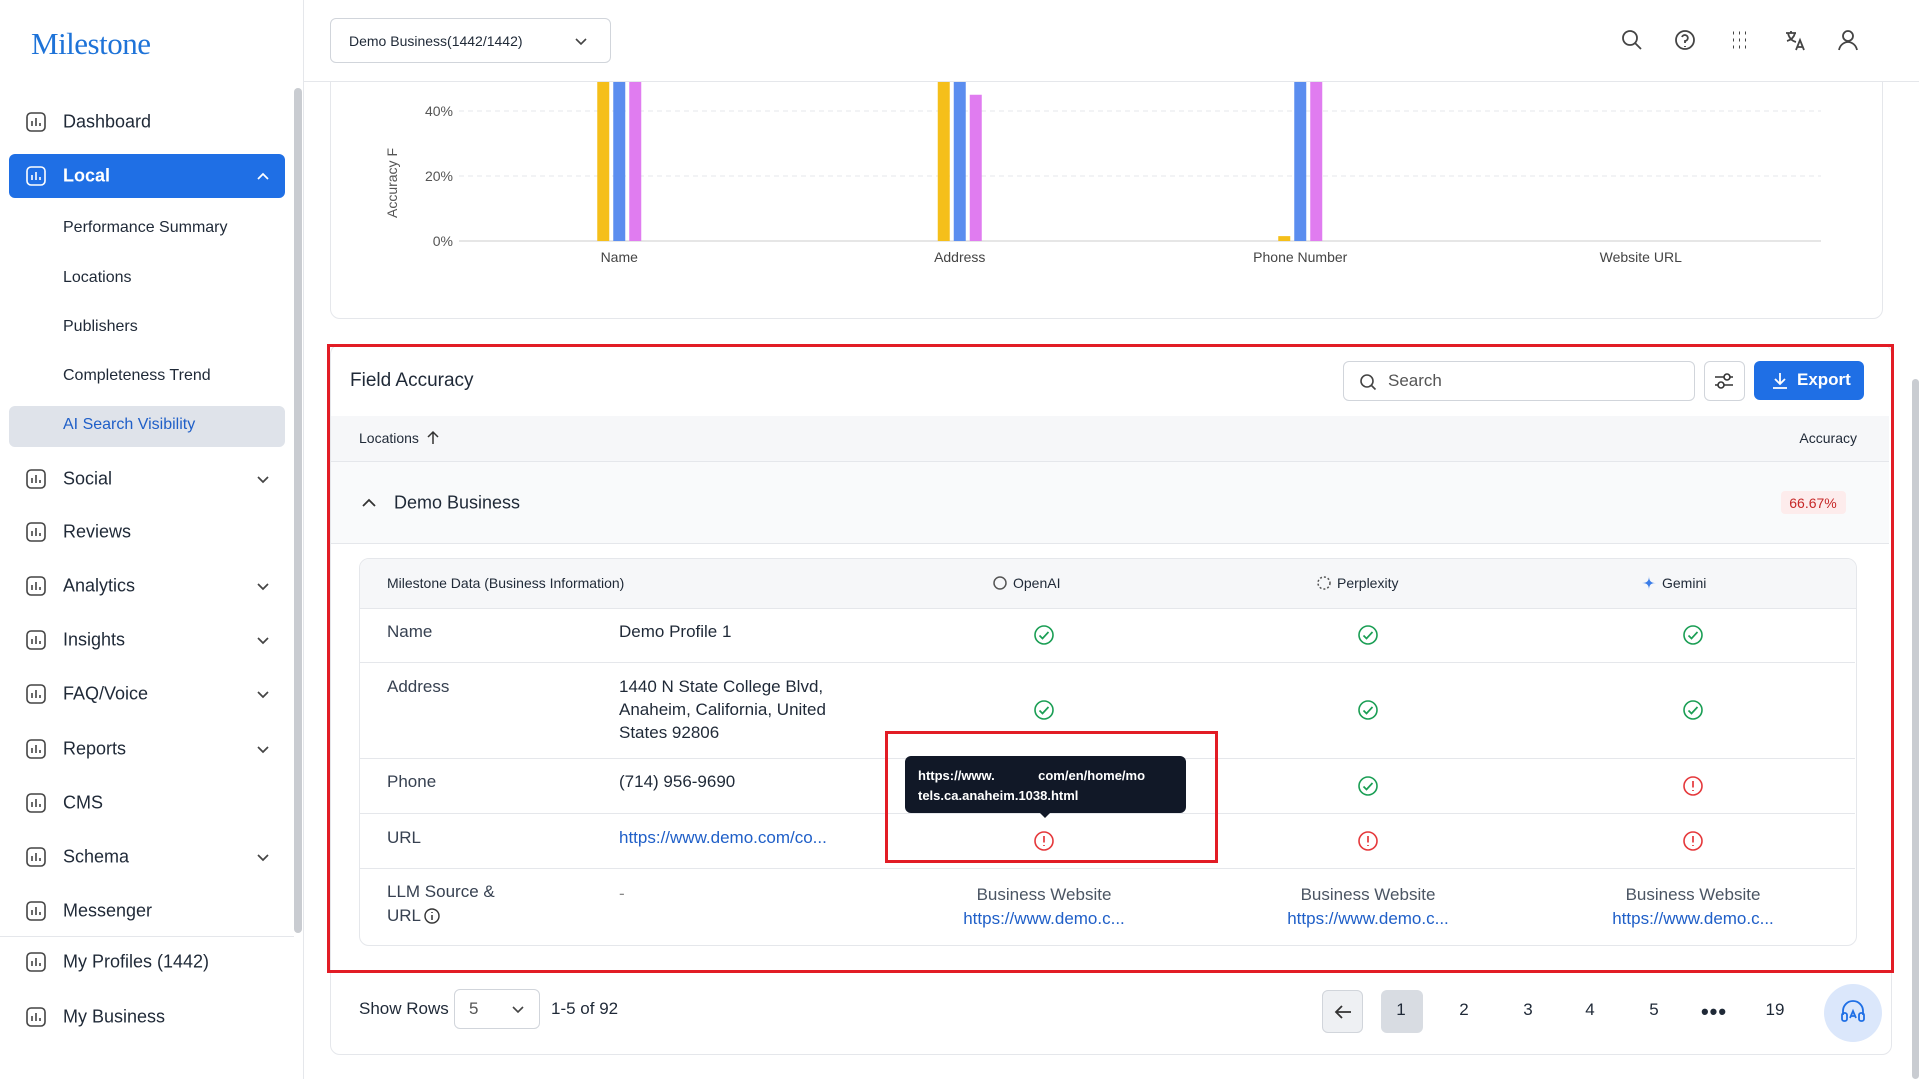  What do you see at coordinates (389, 438) in the screenshot?
I see `col-locations: Locations` at bounding box center [389, 438].